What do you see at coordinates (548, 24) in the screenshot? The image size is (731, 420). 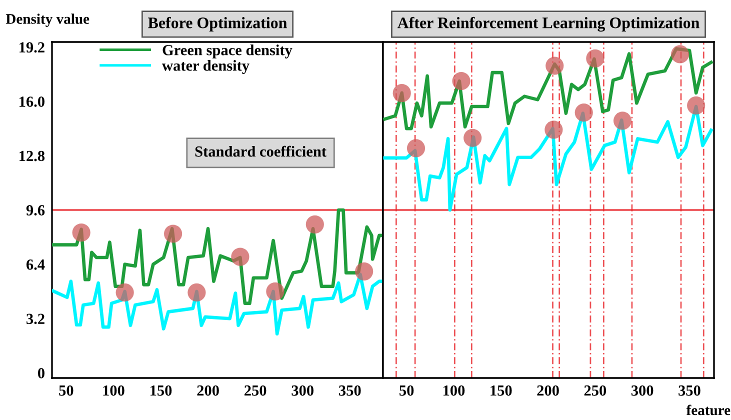 I see `chart-title: After Reinforcement Learning Optimization` at bounding box center [548, 24].